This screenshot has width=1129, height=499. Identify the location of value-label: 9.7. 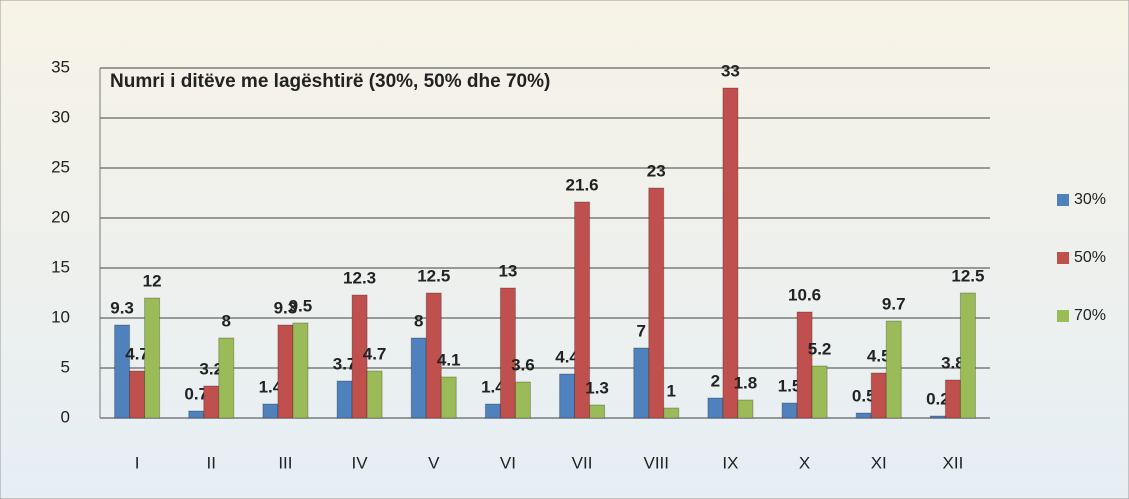
(894, 303).